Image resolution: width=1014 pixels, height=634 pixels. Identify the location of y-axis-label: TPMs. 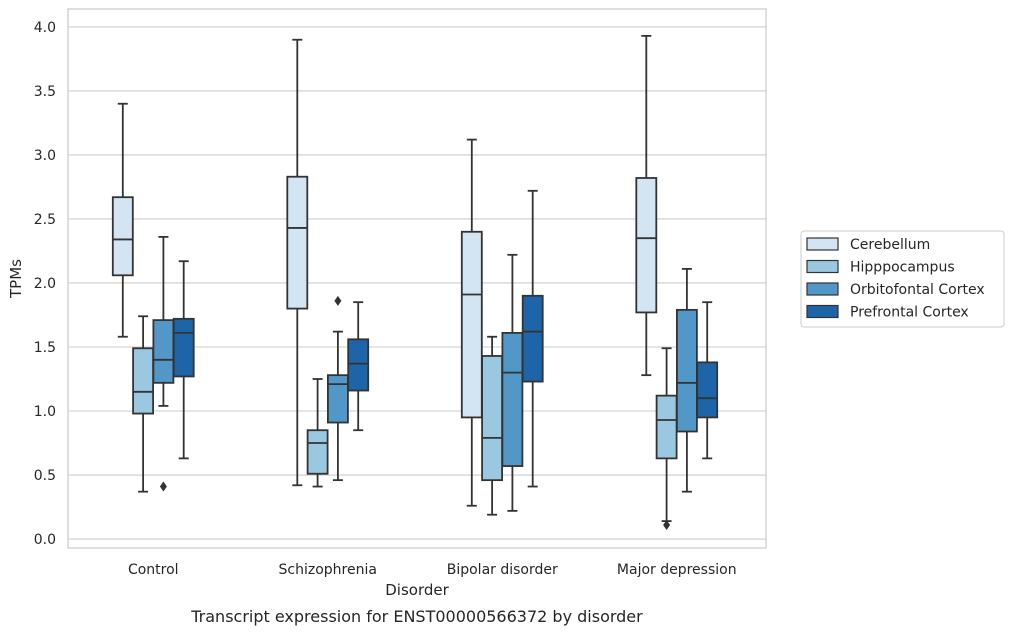
(16, 279).